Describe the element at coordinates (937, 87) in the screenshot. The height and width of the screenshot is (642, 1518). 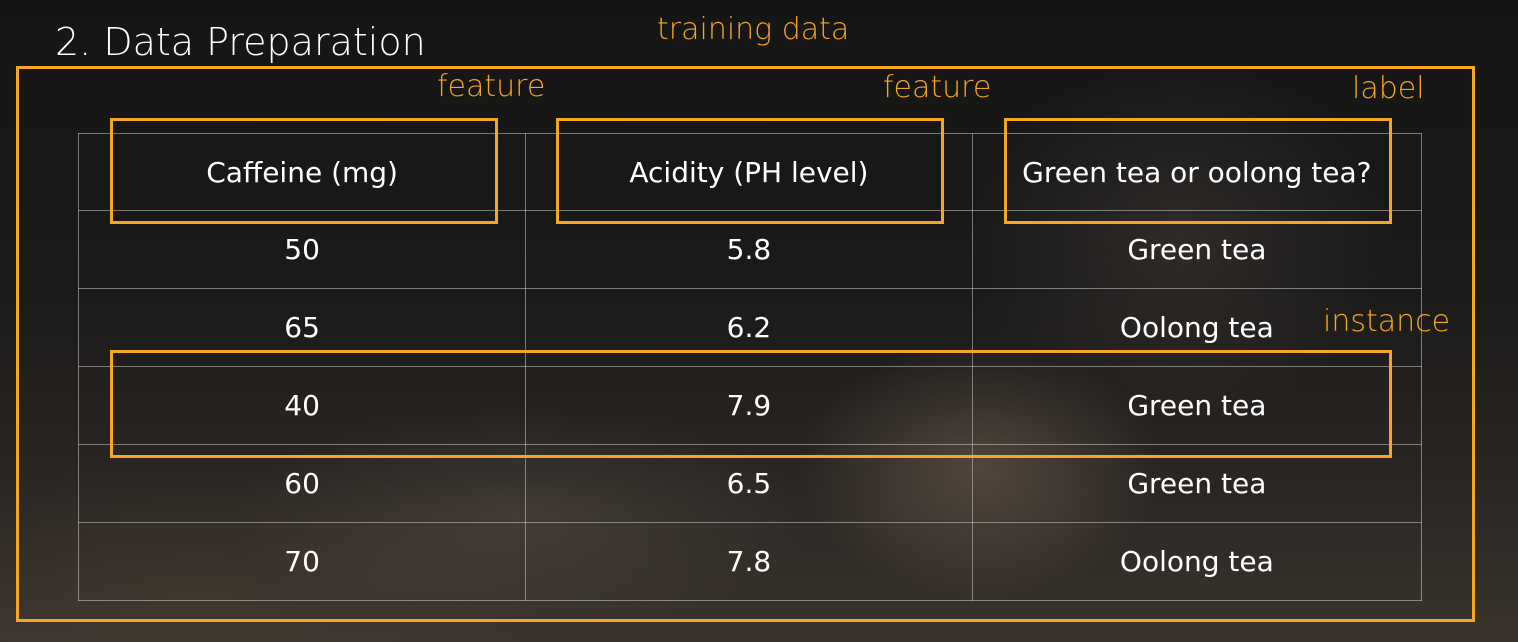
I see `annotation-feature-acidity: feature` at that location.